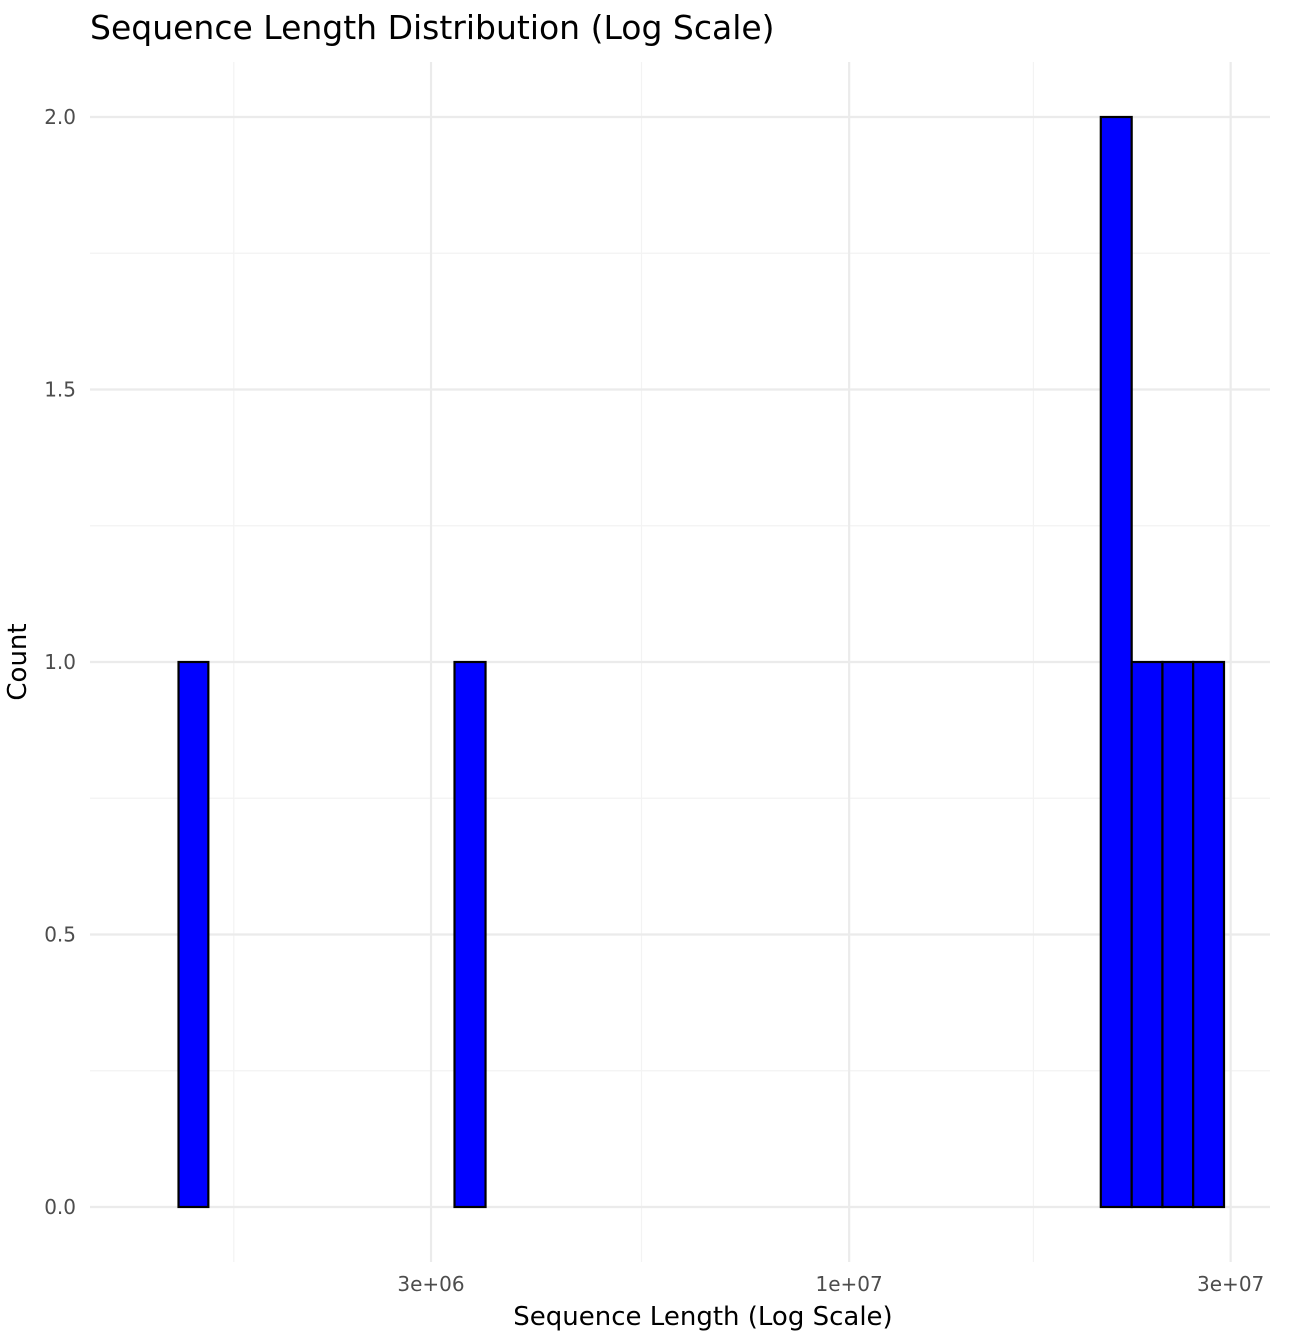 The width and height of the screenshot is (1298, 1340). What do you see at coordinates (60, 117) in the screenshot?
I see `y-tick-label: 2.0` at bounding box center [60, 117].